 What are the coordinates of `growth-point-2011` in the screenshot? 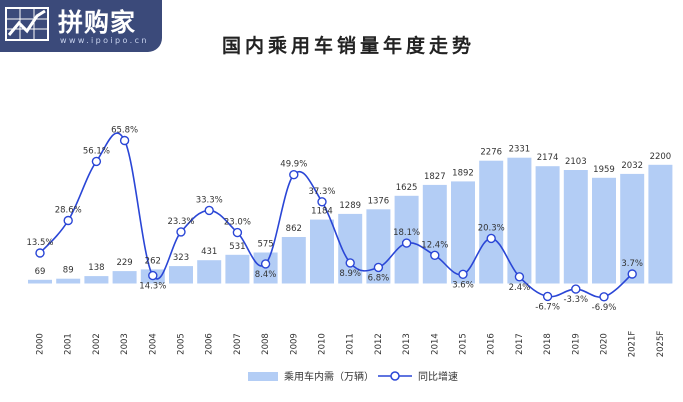 It's located at (350, 263).